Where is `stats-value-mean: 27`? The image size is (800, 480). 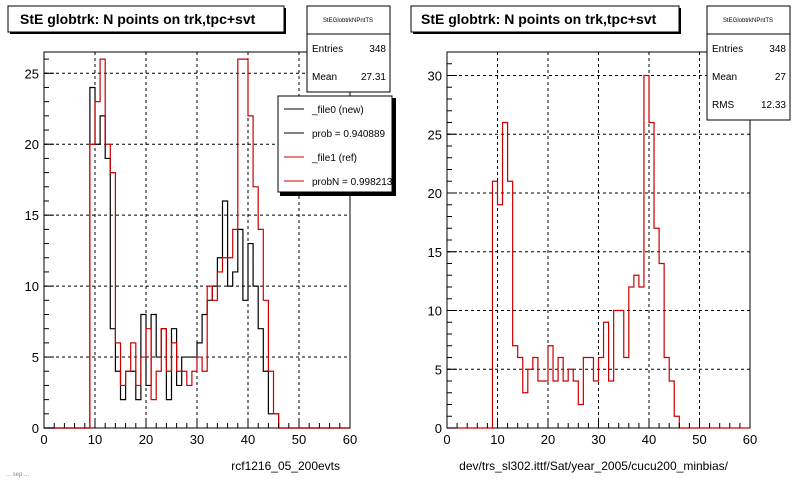
stats-value-mean: 27 is located at coordinates (781, 77).